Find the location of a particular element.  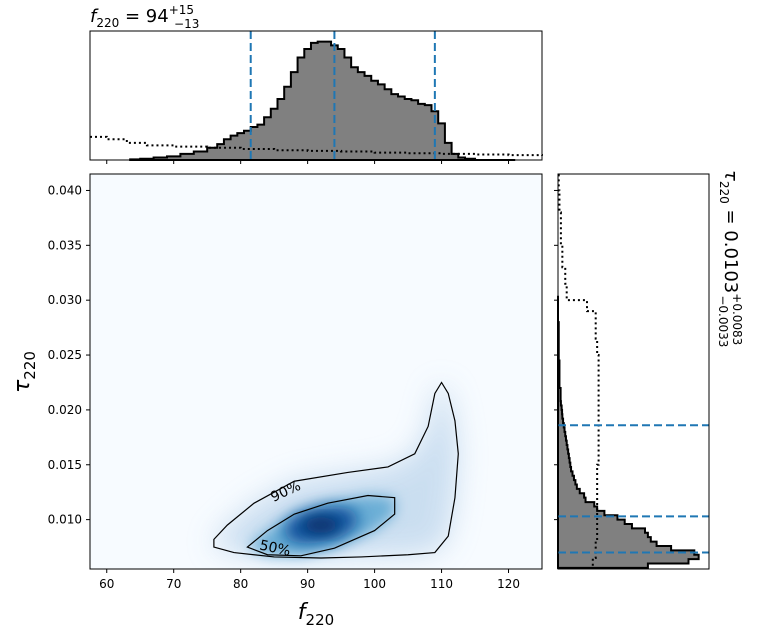

right-histogram-bars is located at coordinates (628, 432).